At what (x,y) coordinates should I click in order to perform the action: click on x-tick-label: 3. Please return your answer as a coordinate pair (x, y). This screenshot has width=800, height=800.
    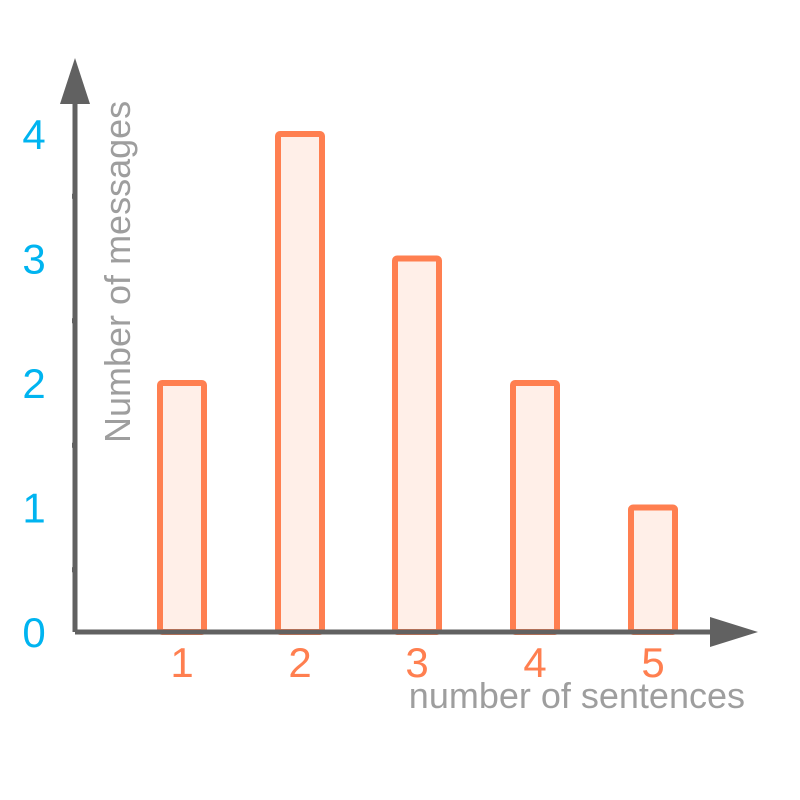
    Looking at the image, I should click on (416, 662).